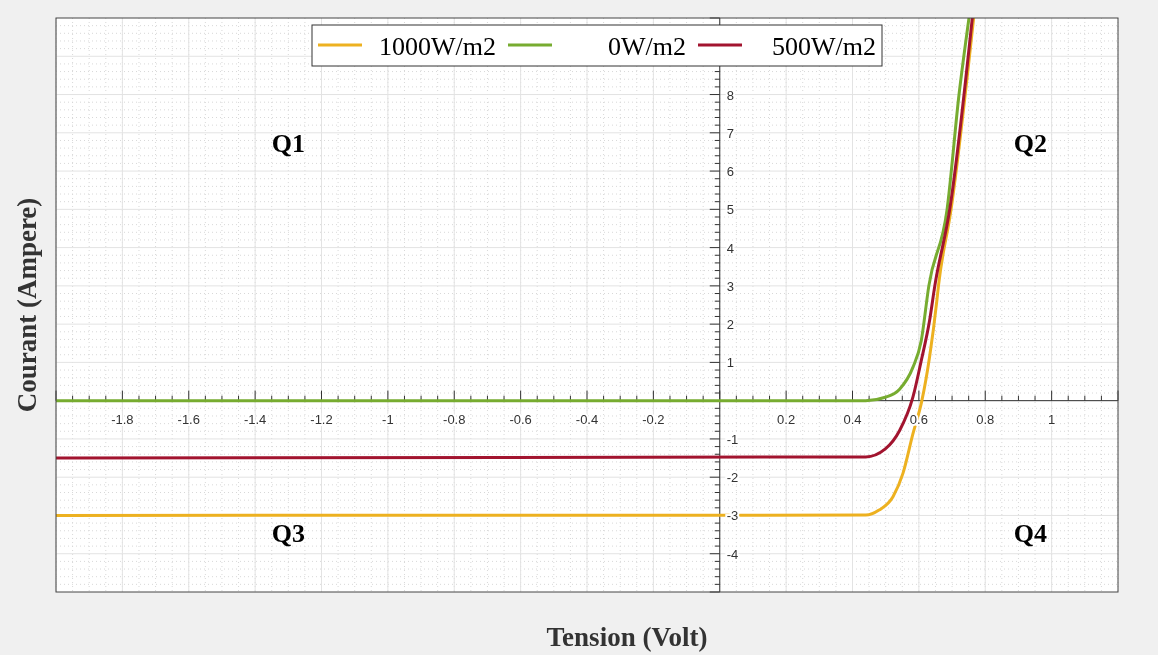  What do you see at coordinates (388, 419) in the screenshot?
I see `x-tick-label: -1` at bounding box center [388, 419].